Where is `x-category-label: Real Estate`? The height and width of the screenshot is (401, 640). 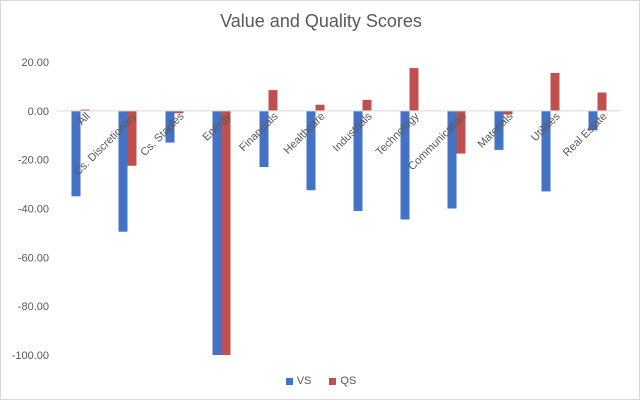 x-category-label: Real Estate is located at coordinates (585, 134).